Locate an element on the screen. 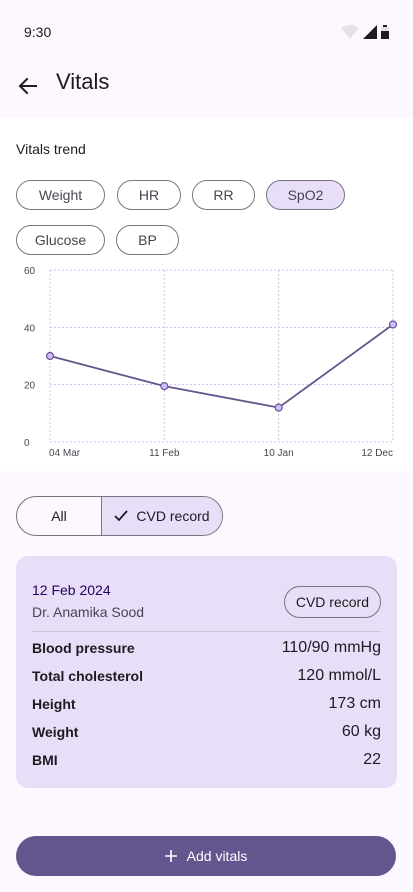 Image resolution: width=413 pixels, height=892 pixels. record-date: 12 Feb 2024 is located at coordinates (71, 590).